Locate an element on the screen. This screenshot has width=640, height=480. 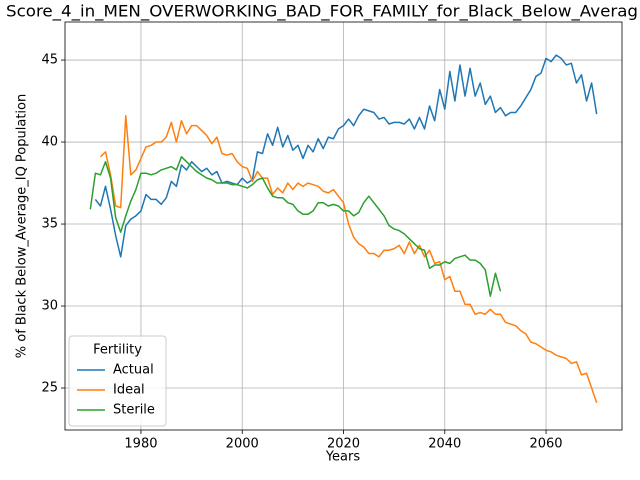
x-tick-label: 2020 is located at coordinates (343, 444).